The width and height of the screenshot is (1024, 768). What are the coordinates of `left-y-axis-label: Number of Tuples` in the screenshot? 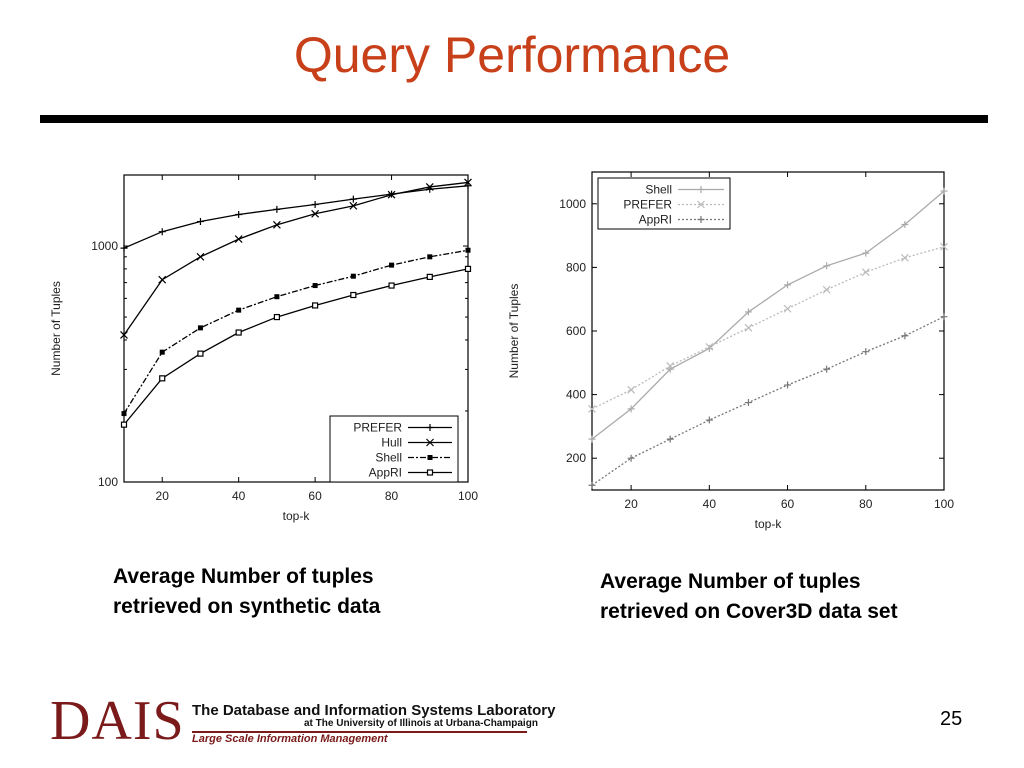 It's located at (56, 328).